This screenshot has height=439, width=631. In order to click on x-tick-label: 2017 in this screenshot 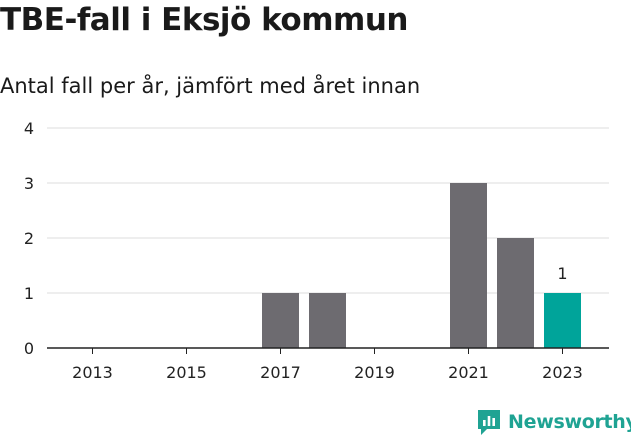, I will do `click(280, 372)`.